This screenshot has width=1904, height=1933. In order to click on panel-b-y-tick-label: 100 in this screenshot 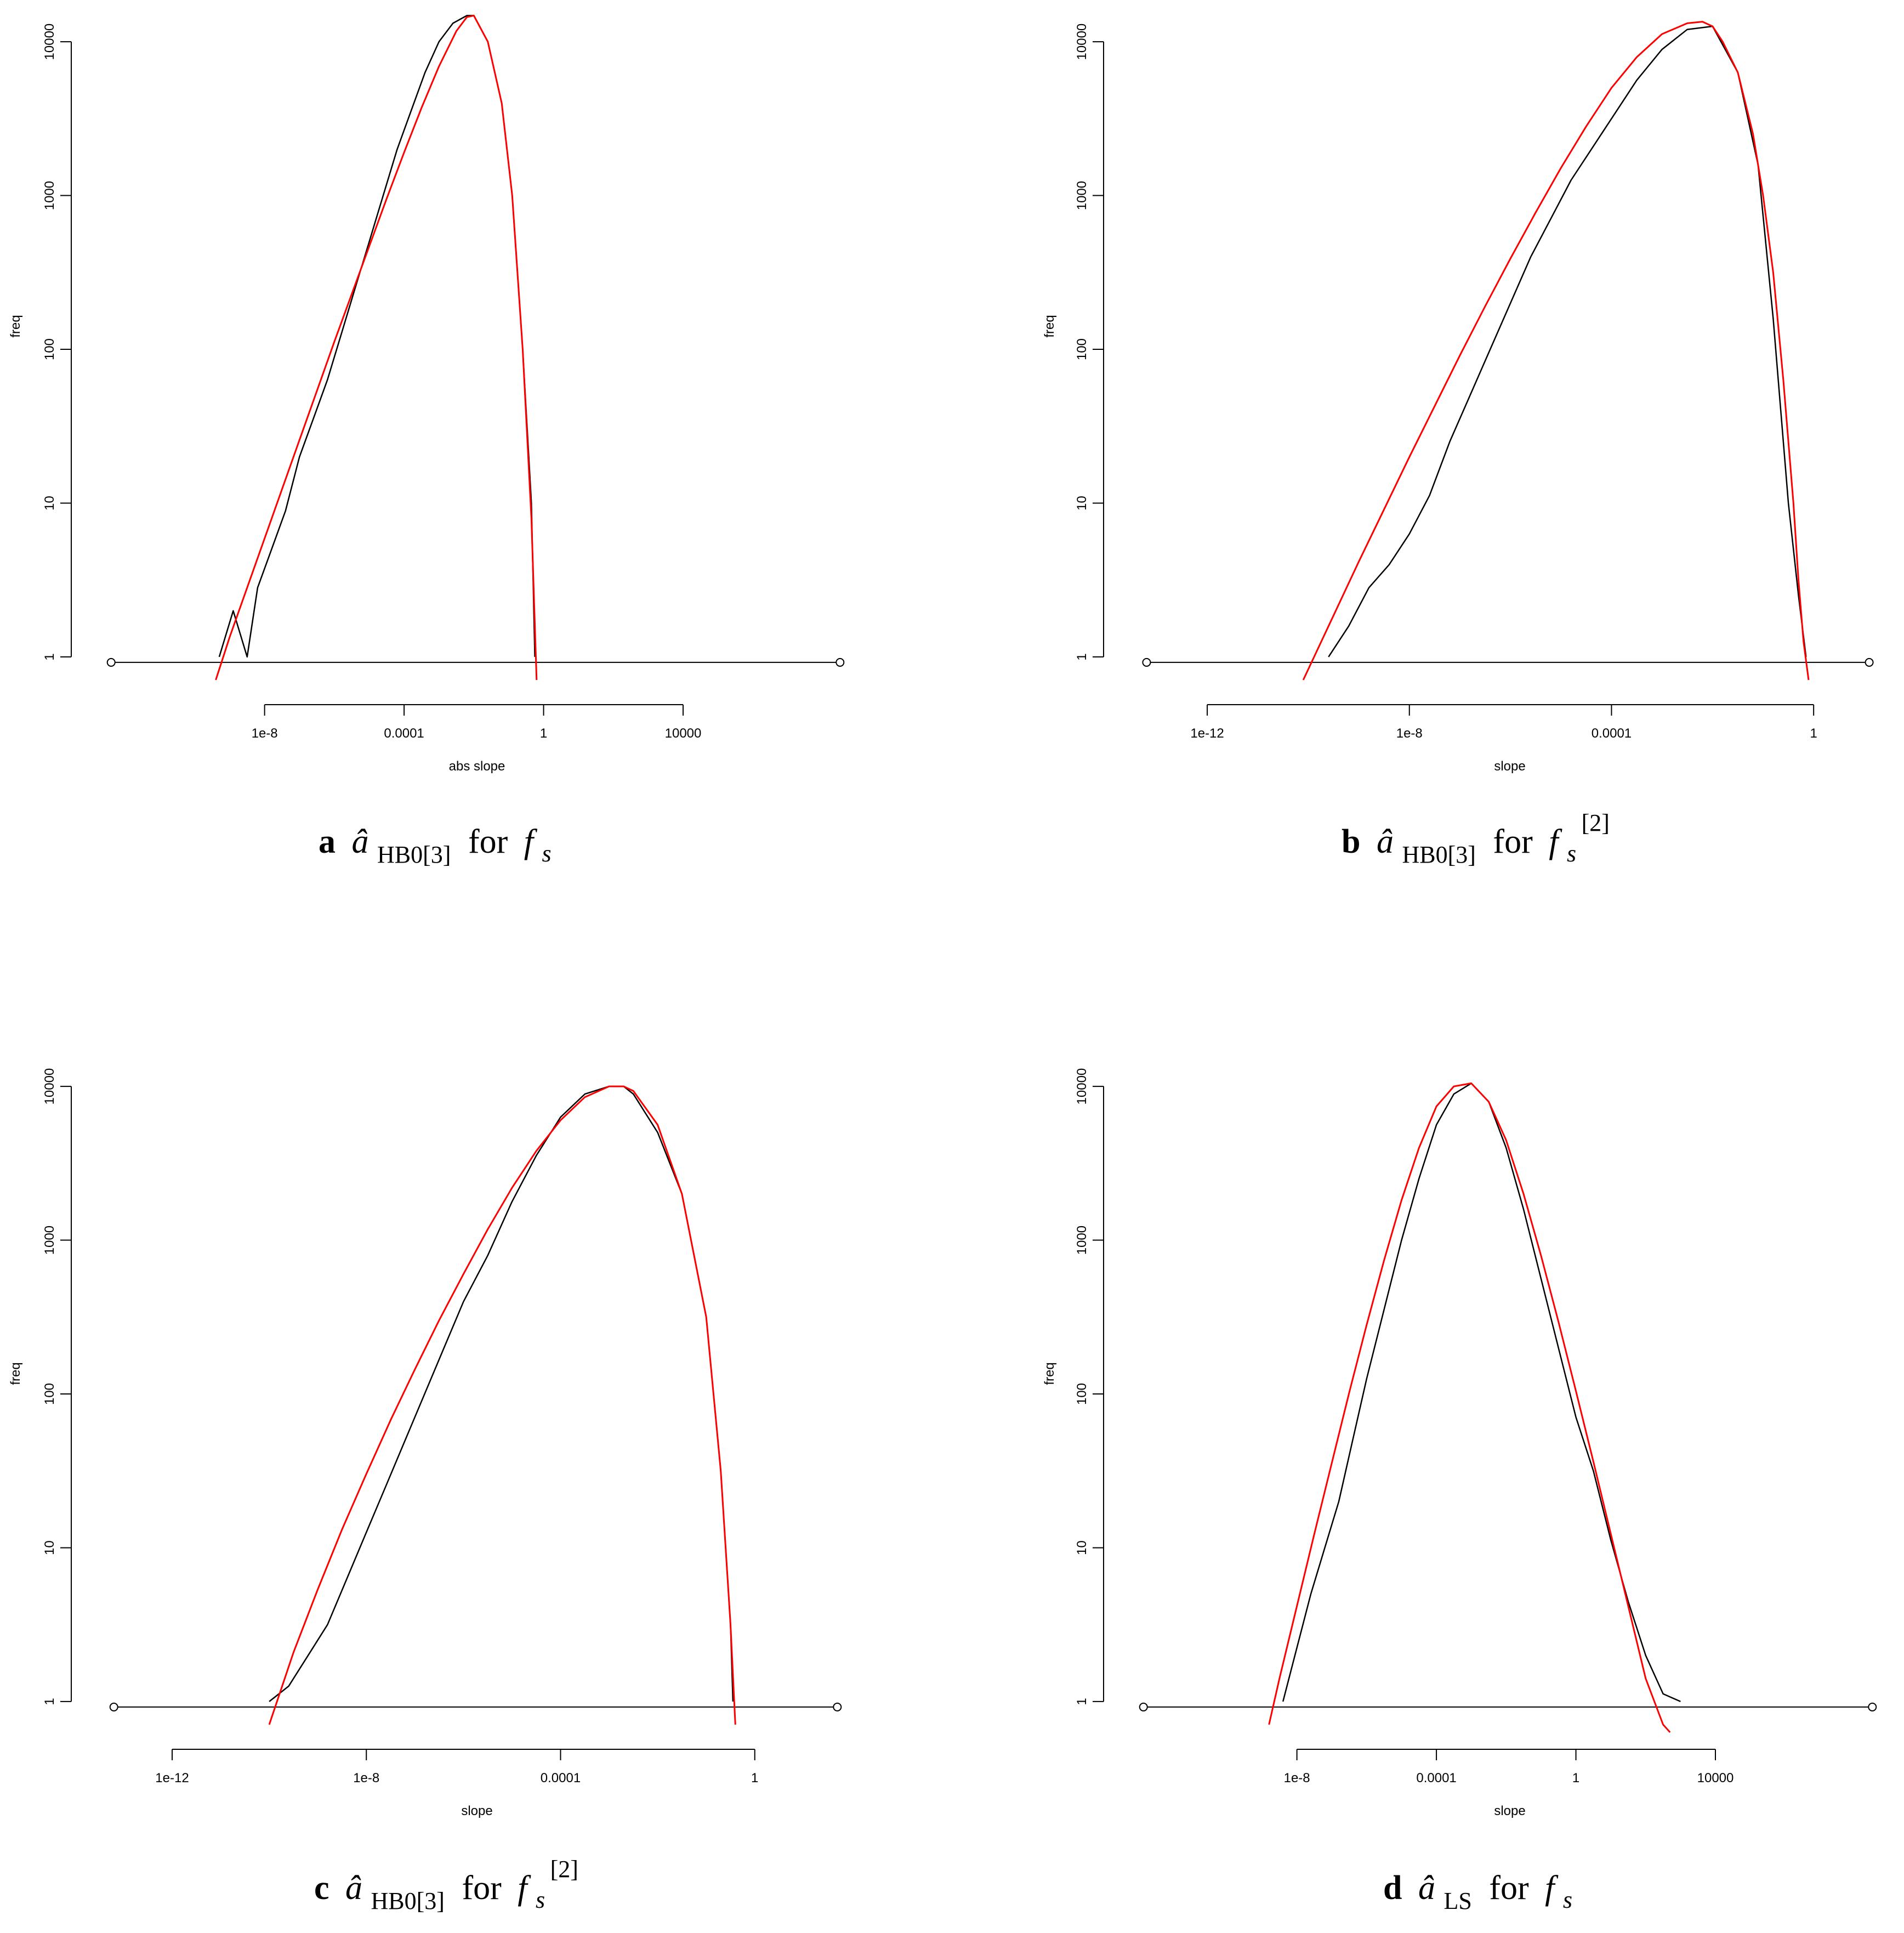, I will do `click(1082, 349)`.